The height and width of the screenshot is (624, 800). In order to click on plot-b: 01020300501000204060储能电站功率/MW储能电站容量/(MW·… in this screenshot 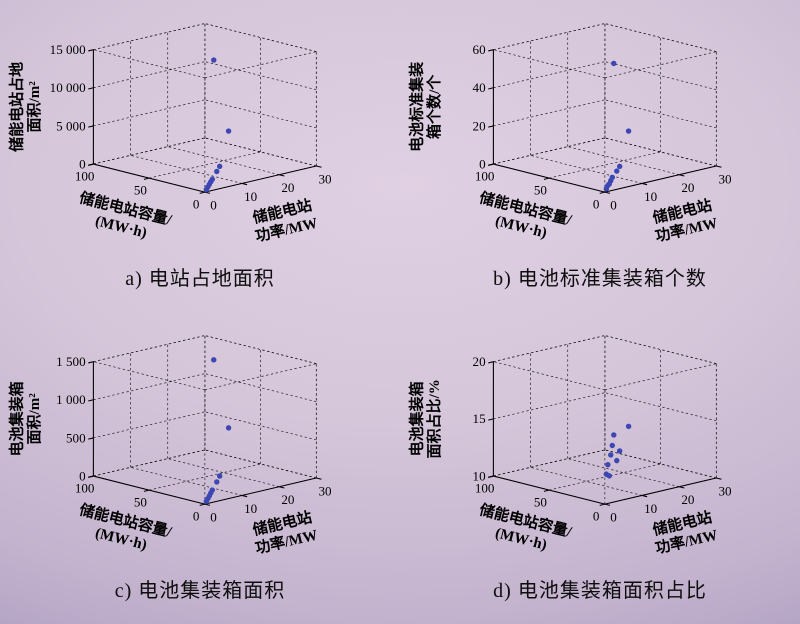, I will do `click(570, 134)`.